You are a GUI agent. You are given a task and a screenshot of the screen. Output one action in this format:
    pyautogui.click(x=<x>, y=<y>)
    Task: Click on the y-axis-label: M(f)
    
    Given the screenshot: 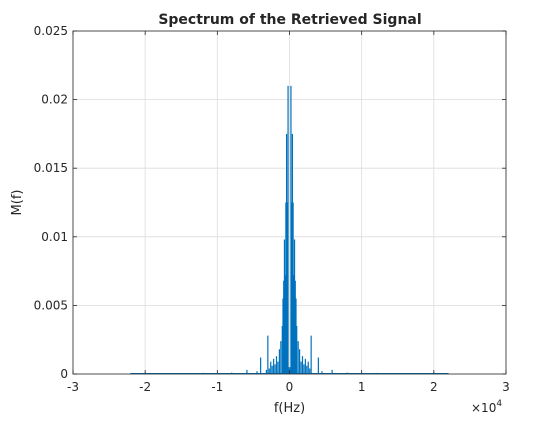 What is the action you would take?
    pyautogui.click(x=17, y=203)
    